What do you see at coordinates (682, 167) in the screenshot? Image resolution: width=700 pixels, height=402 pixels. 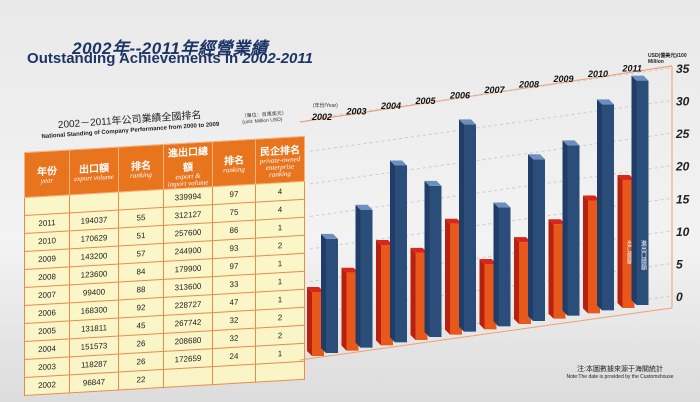 I see `y-tick-label: 20` at bounding box center [682, 167].